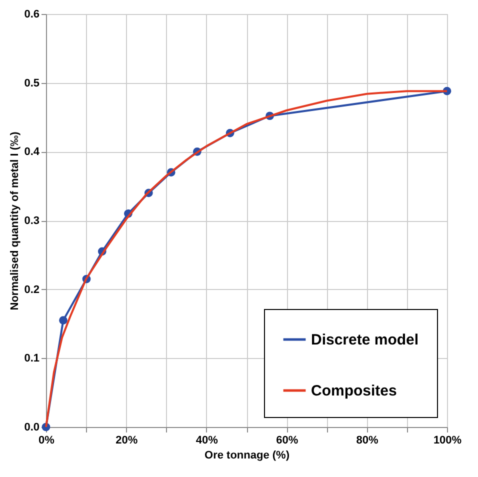 The width and height of the screenshot is (478, 477). What do you see at coordinates (32, 14) in the screenshot?
I see `y-tick-label: 0.6` at bounding box center [32, 14].